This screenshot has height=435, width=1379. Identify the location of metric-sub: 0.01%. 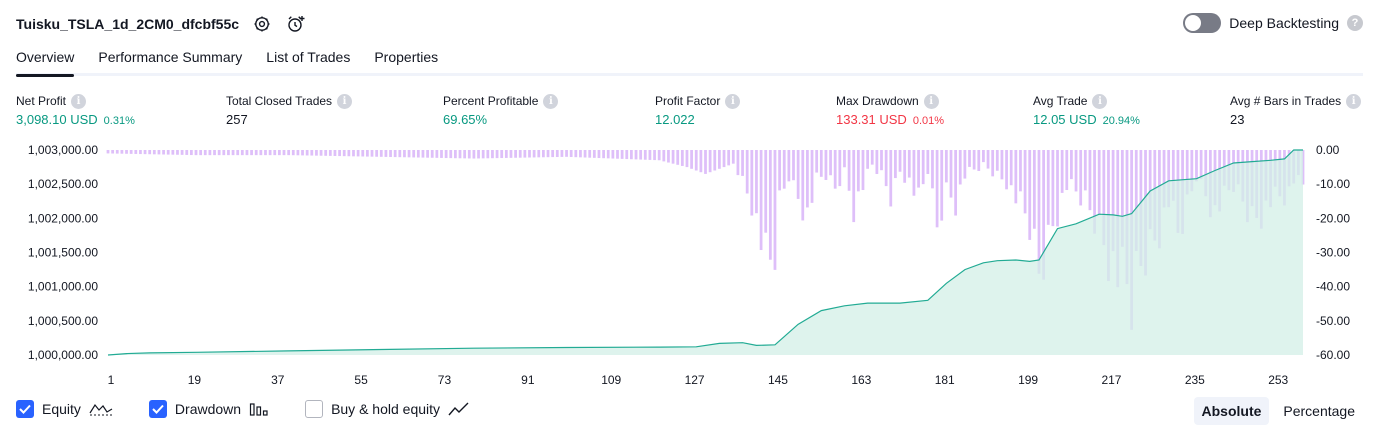
(928, 121).